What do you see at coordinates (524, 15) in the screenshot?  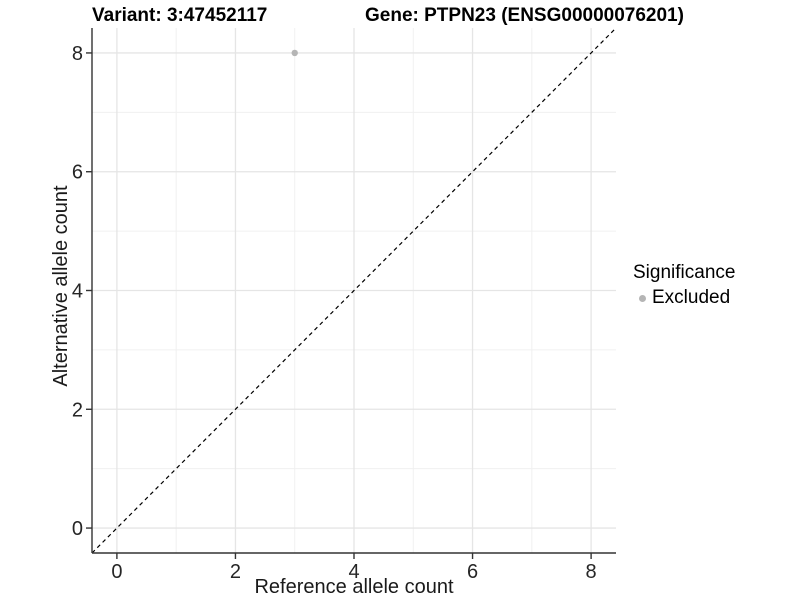 I see `gene-title: Gene: PTPN23 (ENSG00000076201)` at bounding box center [524, 15].